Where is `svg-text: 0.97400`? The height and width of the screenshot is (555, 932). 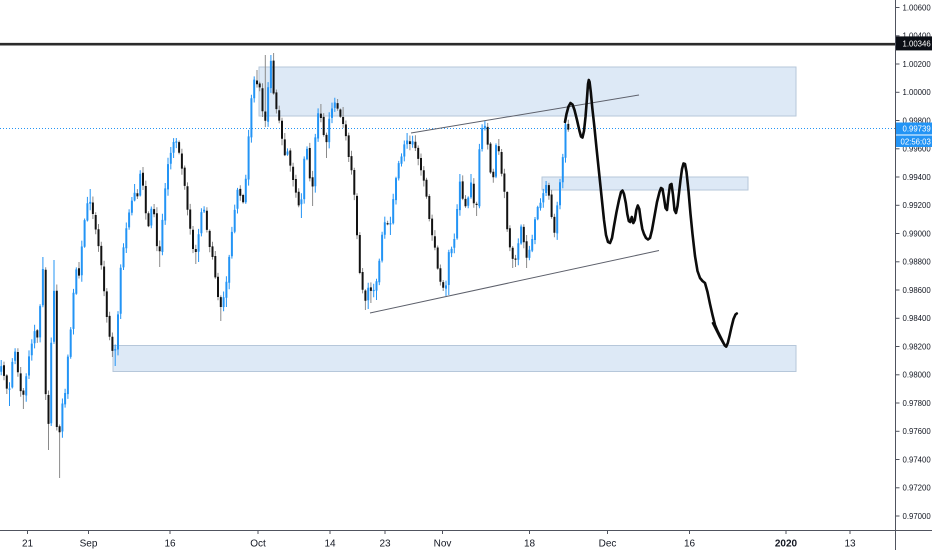 svg-text: 0.97400 is located at coordinates (917, 459).